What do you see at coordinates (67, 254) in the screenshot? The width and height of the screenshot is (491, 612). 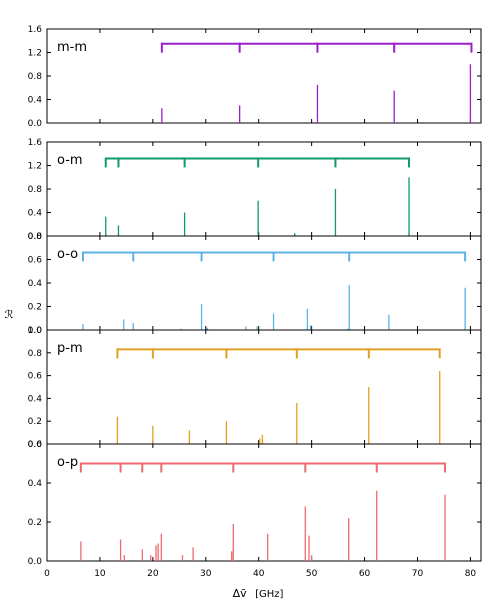 I see `panel-label: o-o` at bounding box center [67, 254].